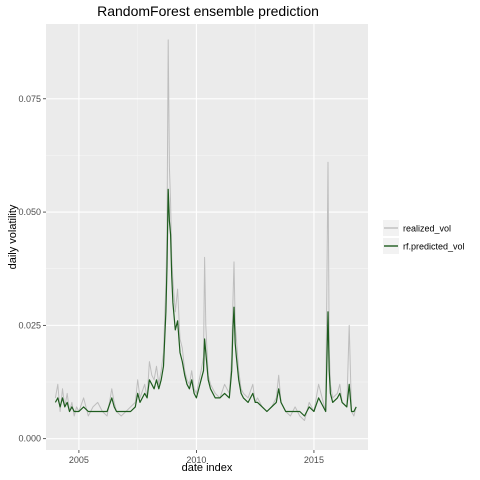 Image resolution: width=480 pixels, height=480 pixels. What do you see at coordinates (208, 11) in the screenshot?
I see `chart-title: RandomForest ensemble prediction` at bounding box center [208, 11].